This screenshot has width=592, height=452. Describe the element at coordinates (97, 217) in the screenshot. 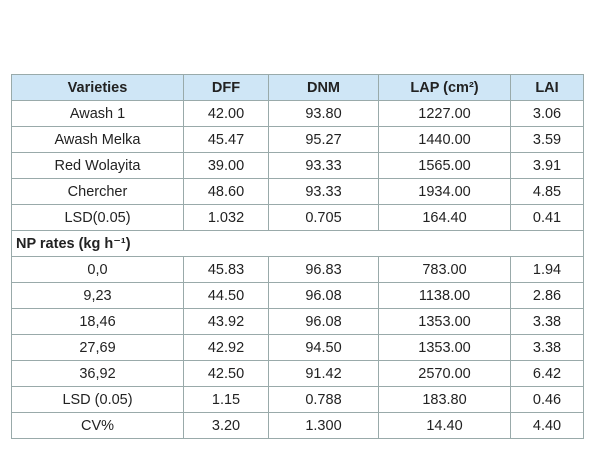

I see `table-cell: LSD(0.05)` at that location.